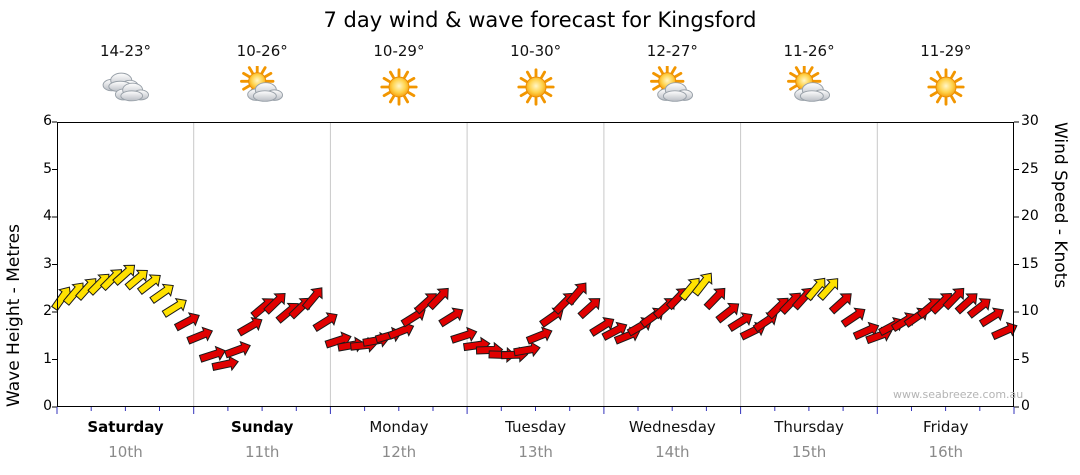  Describe the element at coordinates (47, 358) in the screenshot. I see `left-tick-label: 1` at that location.